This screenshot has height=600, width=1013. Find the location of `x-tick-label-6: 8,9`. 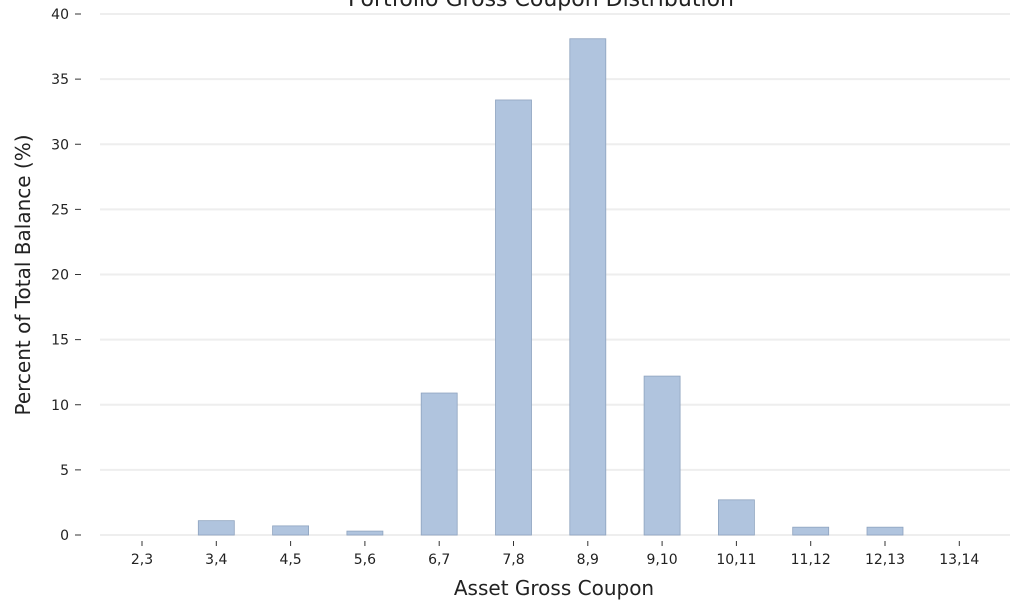

x-tick-label-6: 8,9 is located at coordinates (588, 560).